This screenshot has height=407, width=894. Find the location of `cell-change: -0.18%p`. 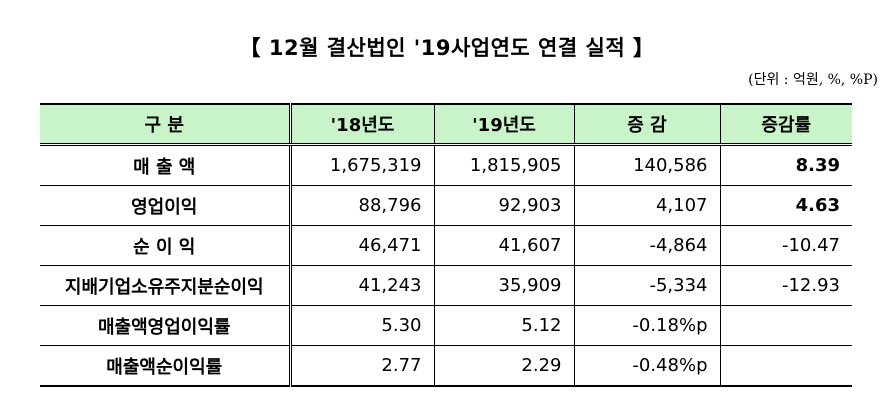

cell-change: -0.18%p is located at coordinates (646, 325).